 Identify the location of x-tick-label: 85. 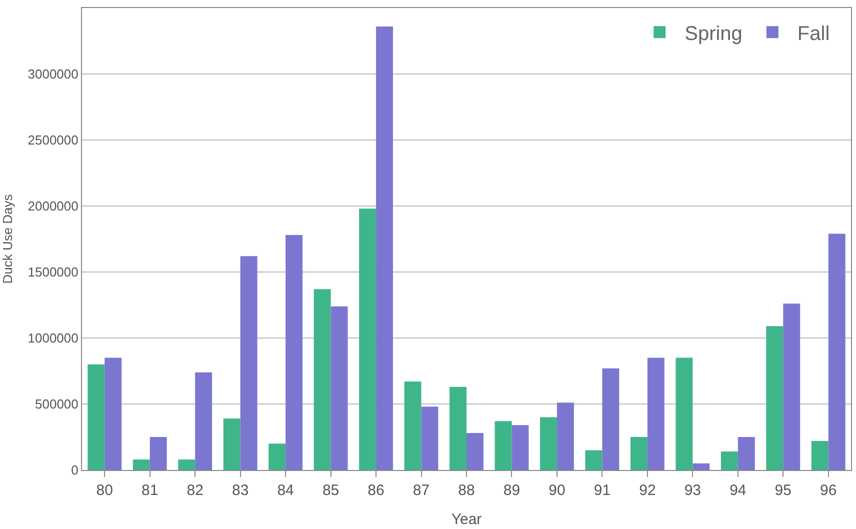
(331, 490).